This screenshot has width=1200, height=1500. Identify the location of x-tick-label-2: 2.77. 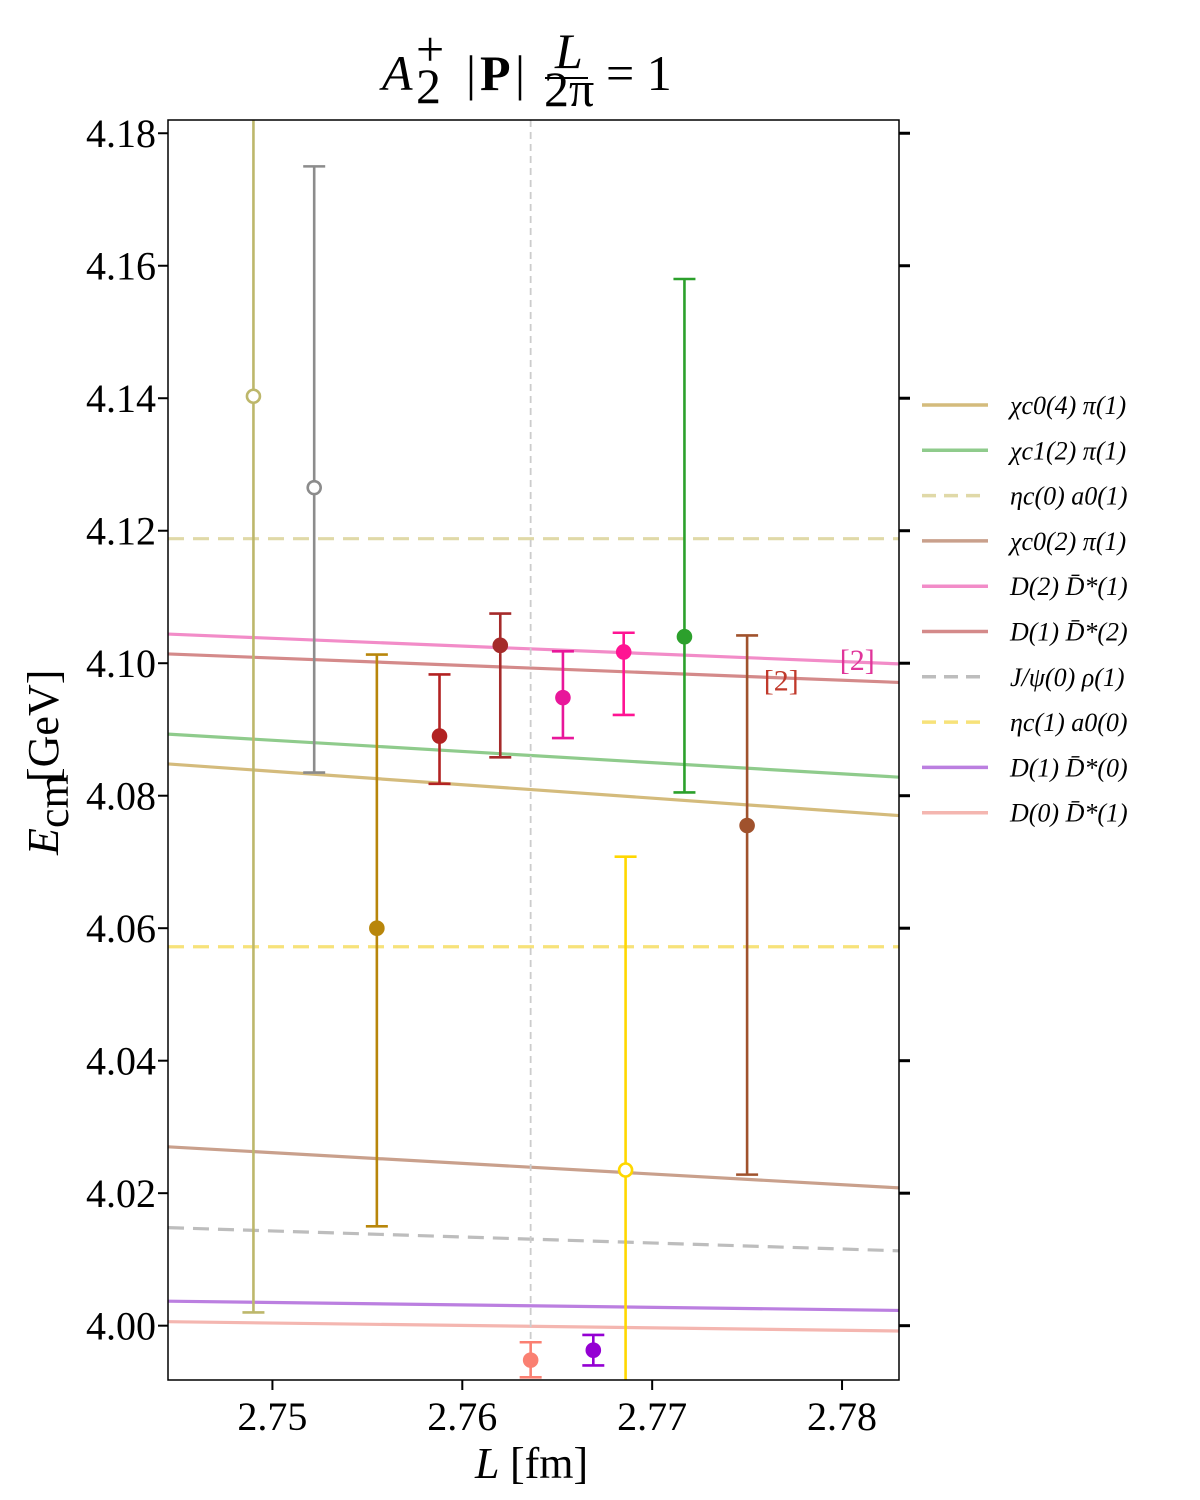
(652, 1416).